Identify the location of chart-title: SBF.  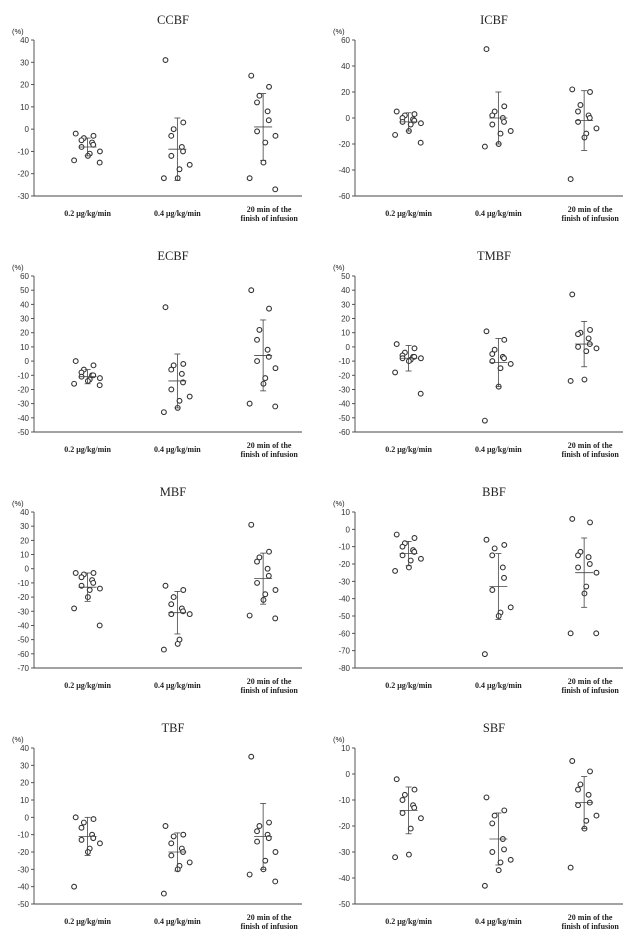
(494, 728).